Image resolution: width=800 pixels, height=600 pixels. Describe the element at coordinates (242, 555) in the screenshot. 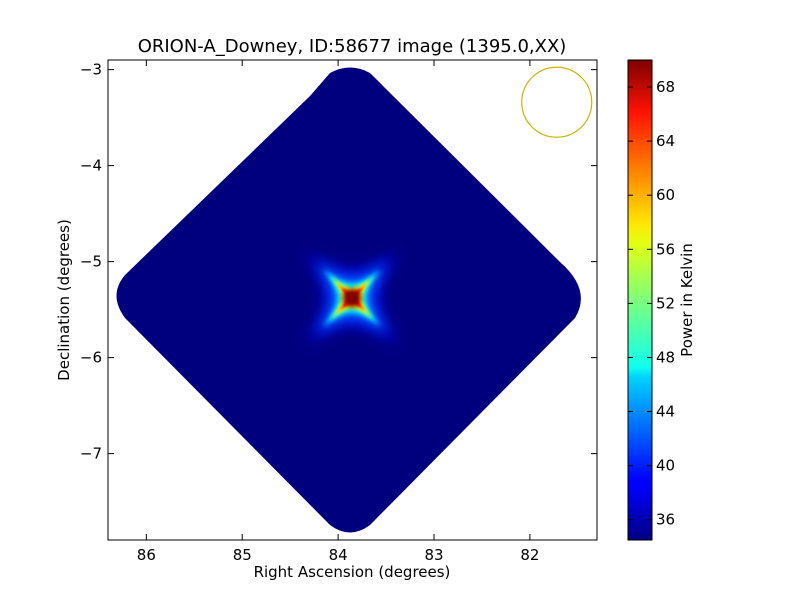

I see `x-tick-label: 85` at that location.